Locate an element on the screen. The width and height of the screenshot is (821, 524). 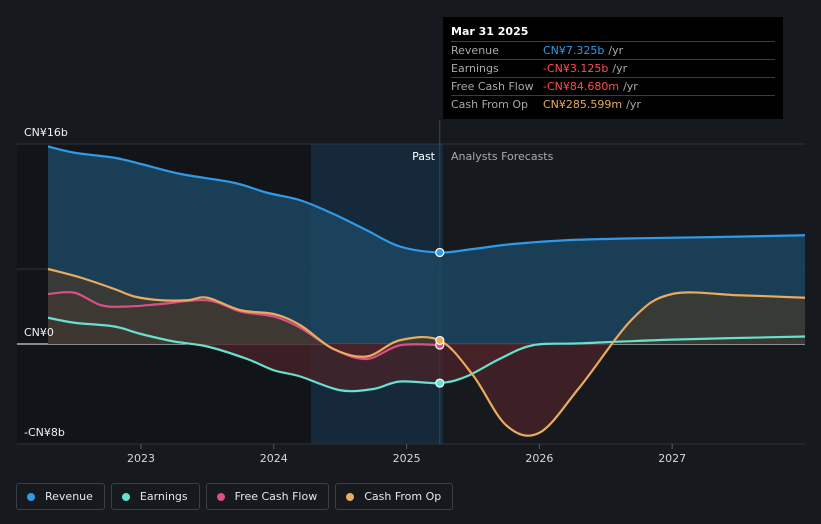
tooltip-name: Cash From Op is located at coordinates (490, 104).